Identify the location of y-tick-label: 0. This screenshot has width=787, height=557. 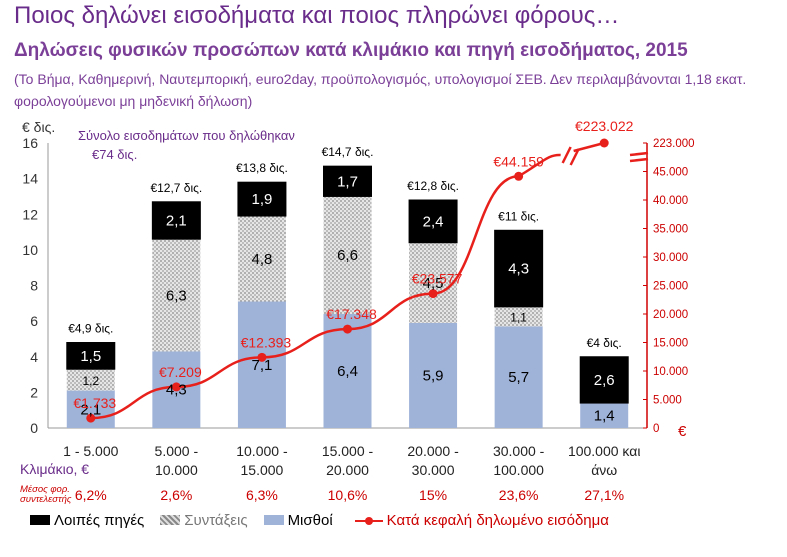
(34, 428).